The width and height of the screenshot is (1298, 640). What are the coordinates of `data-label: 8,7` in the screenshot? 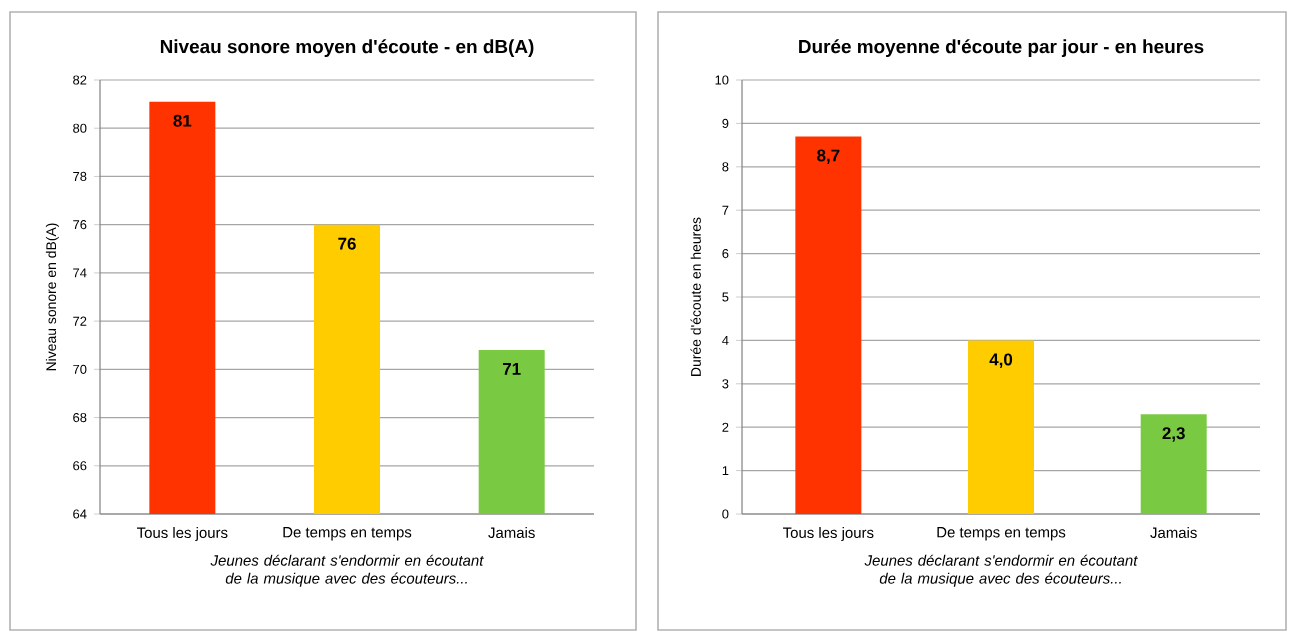 It's located at (828, 156).